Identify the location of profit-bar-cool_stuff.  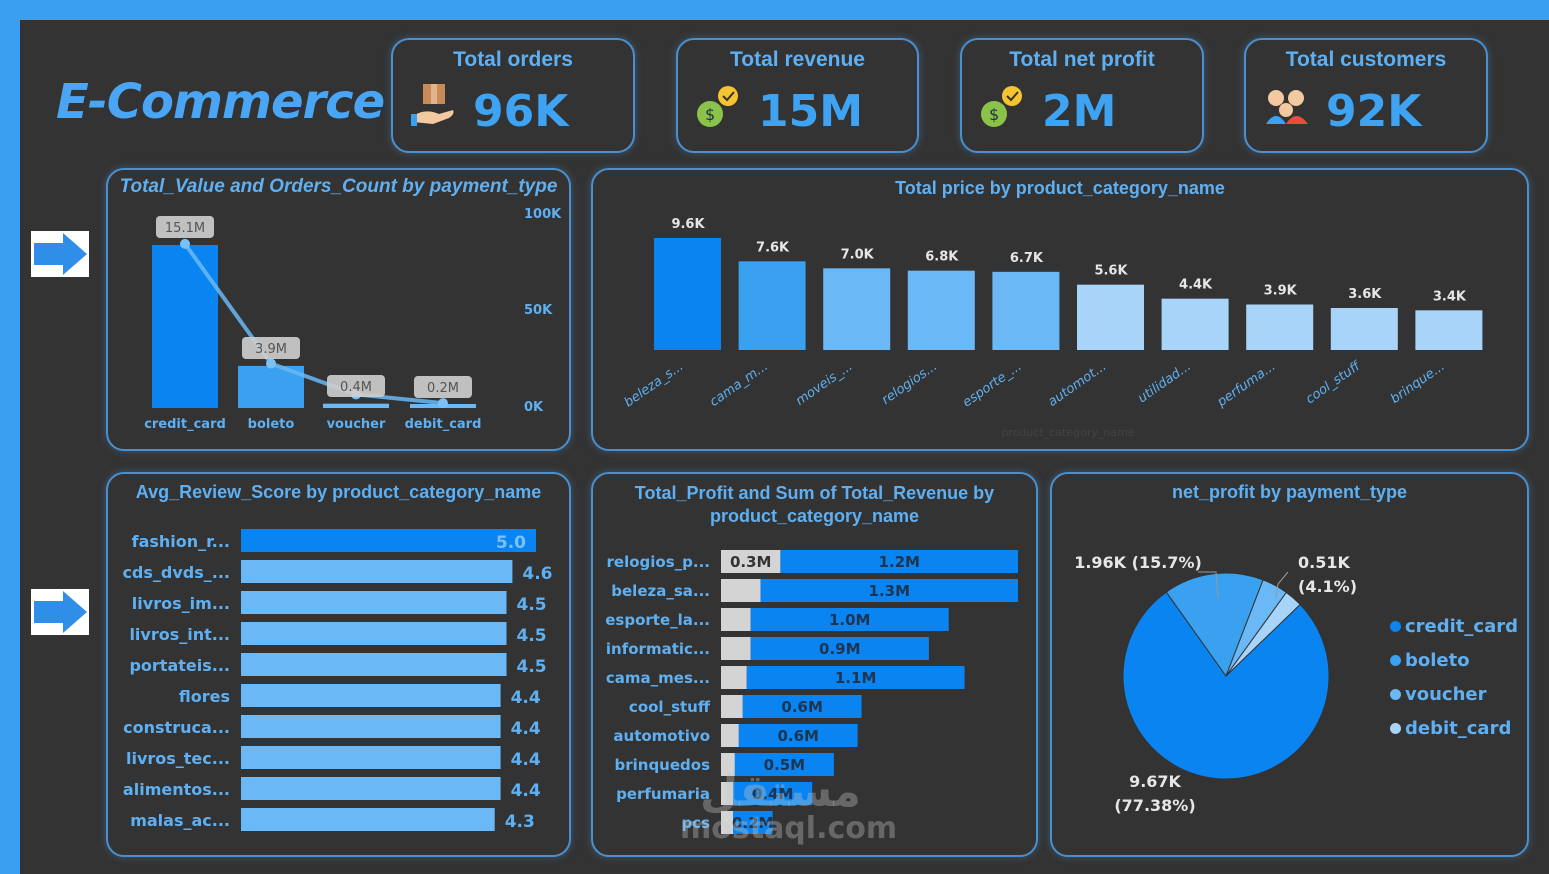
(732, 706).